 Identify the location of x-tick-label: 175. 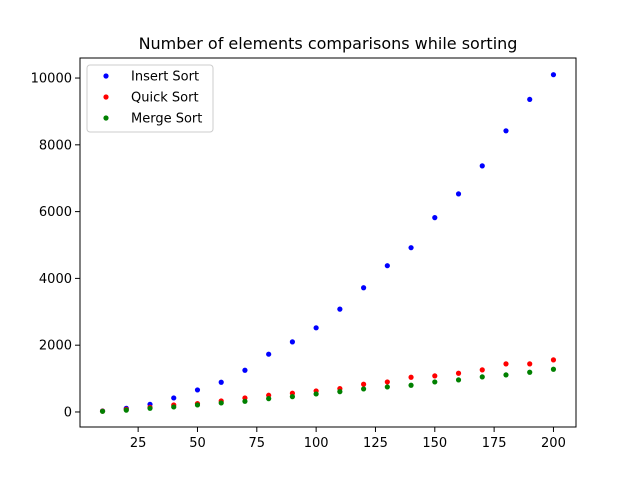
(494, 443).